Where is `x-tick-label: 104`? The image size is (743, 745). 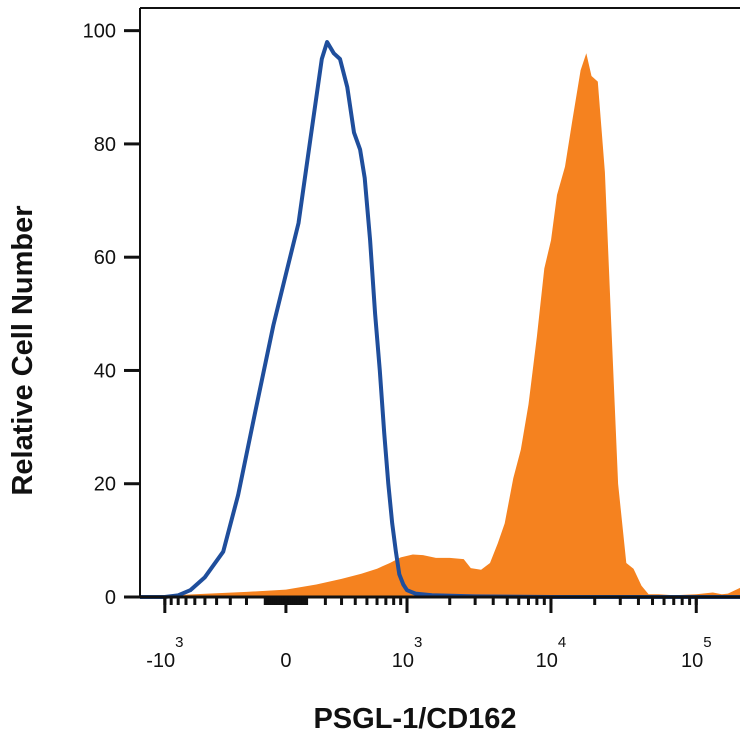
x-tick-label: 104 is located at coordinates (551, 653).